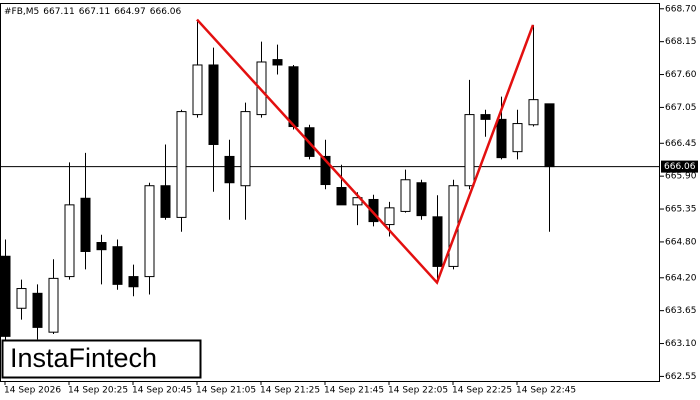 The image size is (700, 400). I want to click on header: #FB,M5 667.11 667.11 664.97 666.06, so click(93, 12).